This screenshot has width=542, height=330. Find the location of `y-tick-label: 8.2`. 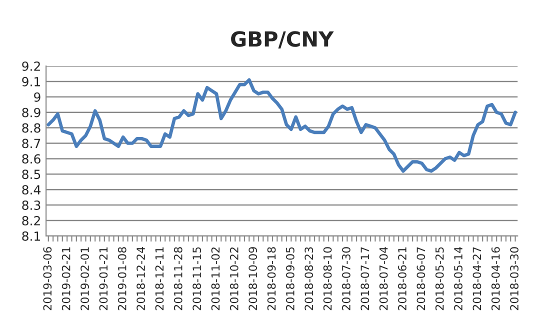

y-tick-label: 8.2 is located at coordinates (31, 221).